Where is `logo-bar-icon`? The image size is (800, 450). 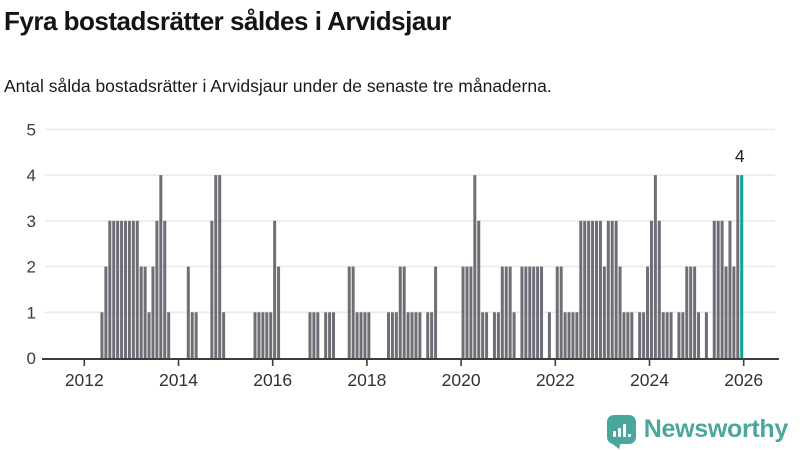
logo-bar-icon is located at coordinates (624, 430).